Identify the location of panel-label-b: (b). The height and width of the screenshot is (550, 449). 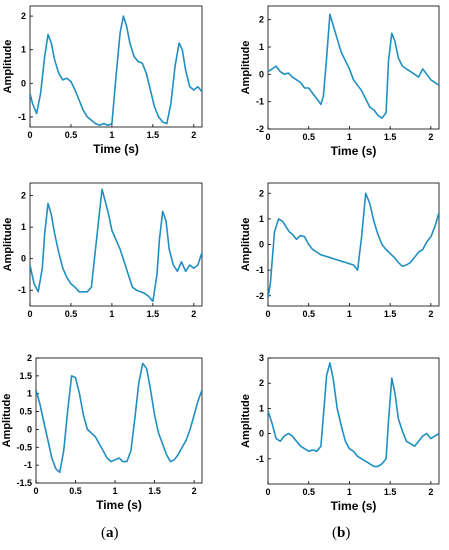
(341, 533).